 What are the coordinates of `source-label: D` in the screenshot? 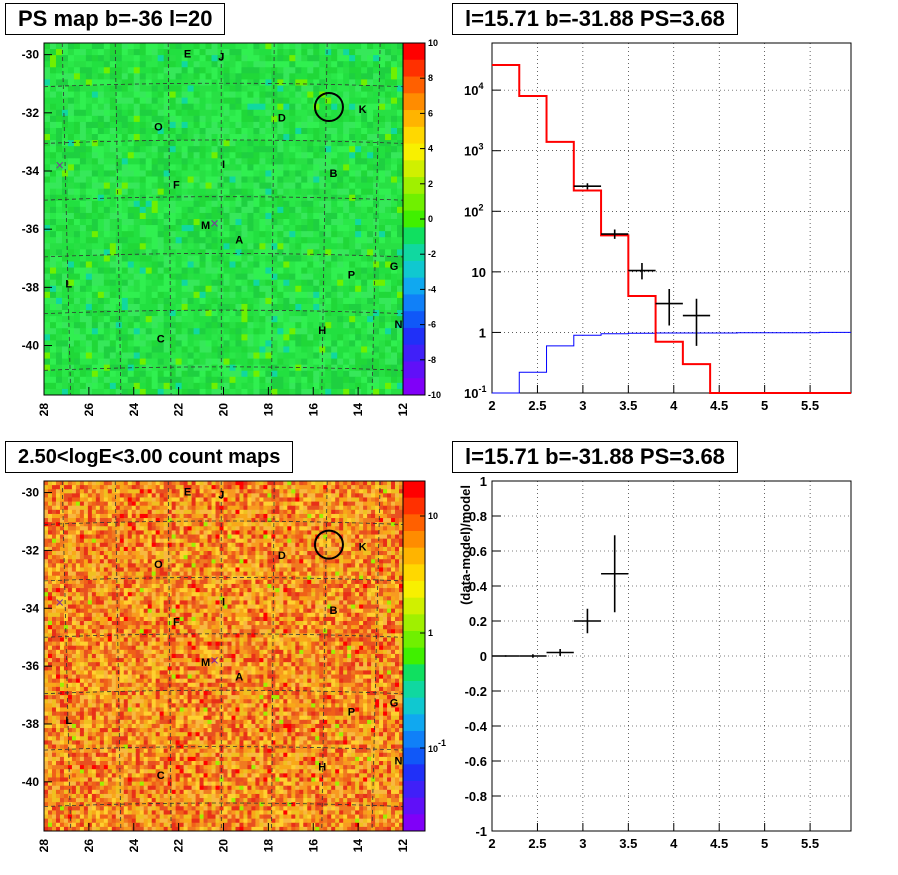 It's located at (282, 119).